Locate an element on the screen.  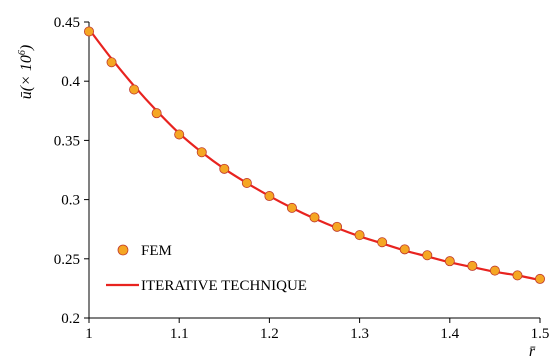
y-tick-label: 0.35 is located at coordinates (67, 141).